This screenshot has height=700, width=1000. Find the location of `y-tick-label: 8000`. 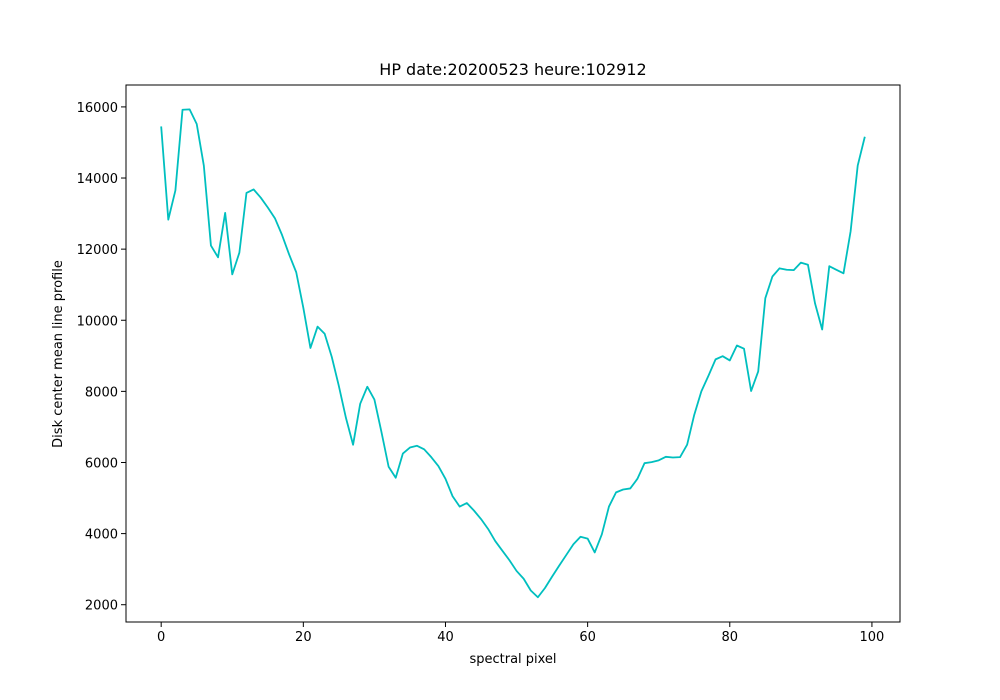

y-tick-label: 8000 is located at coordinates (101, 392).